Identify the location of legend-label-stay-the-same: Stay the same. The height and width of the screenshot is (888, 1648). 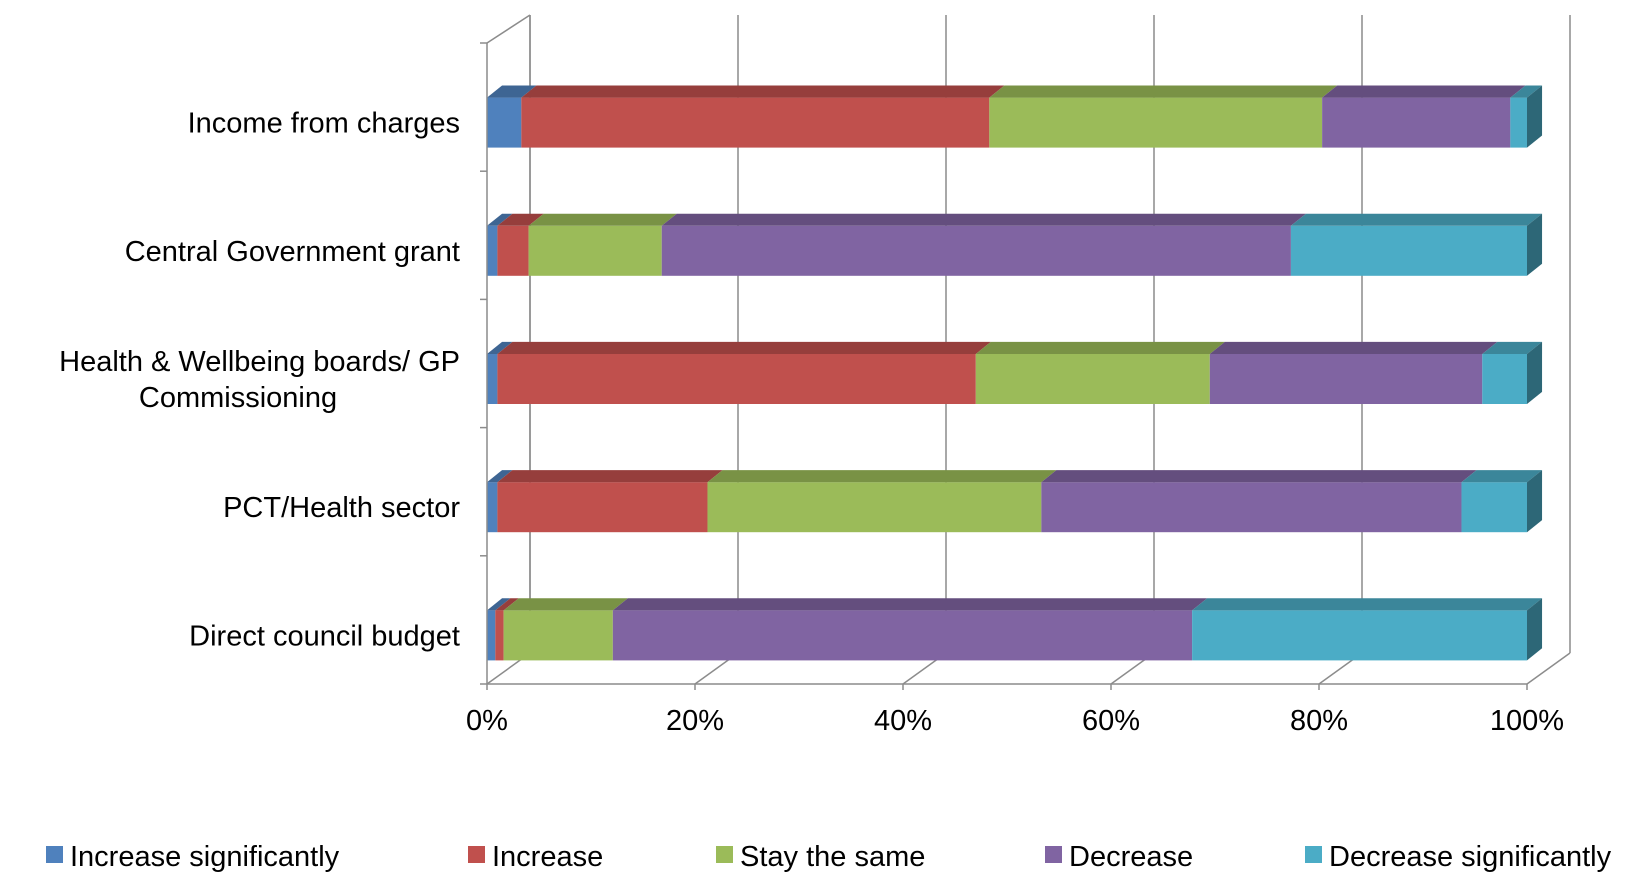
(832, 857).